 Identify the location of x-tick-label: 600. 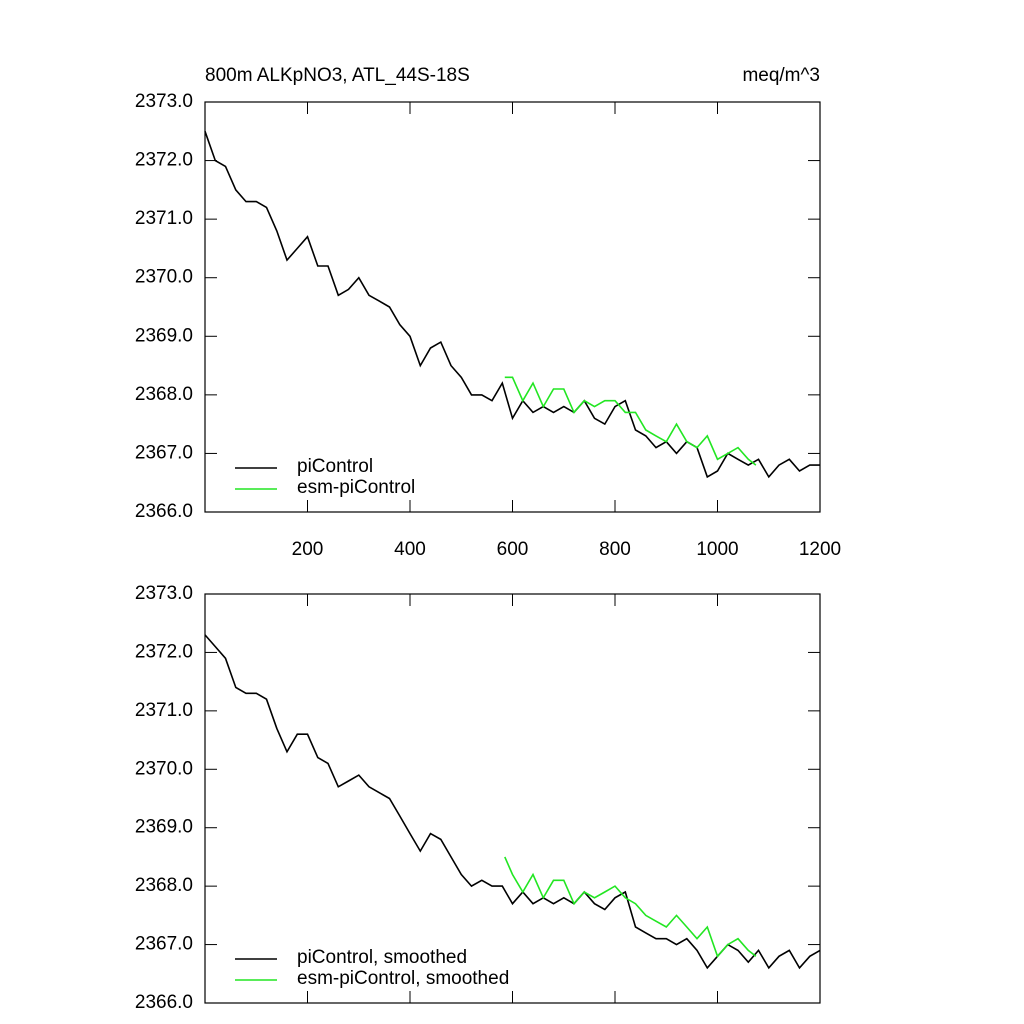
(513, 549).